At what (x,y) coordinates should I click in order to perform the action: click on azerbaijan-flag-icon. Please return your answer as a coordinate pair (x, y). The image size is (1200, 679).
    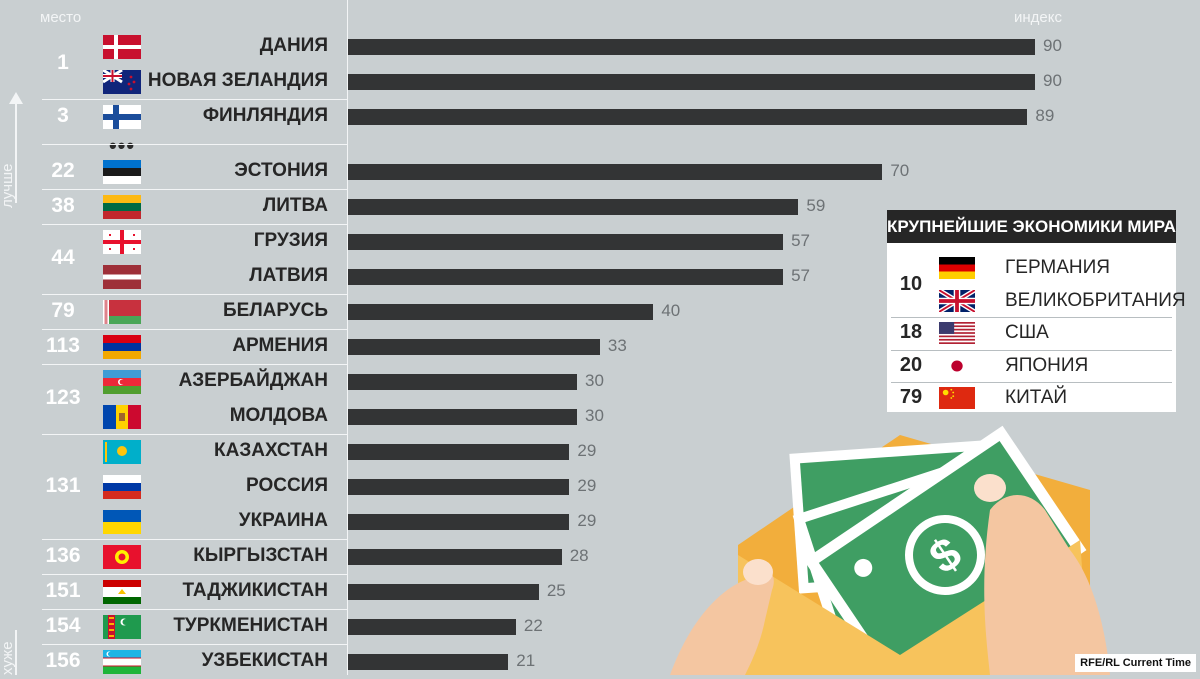
    Looking at the image, I should click on (122, 381).